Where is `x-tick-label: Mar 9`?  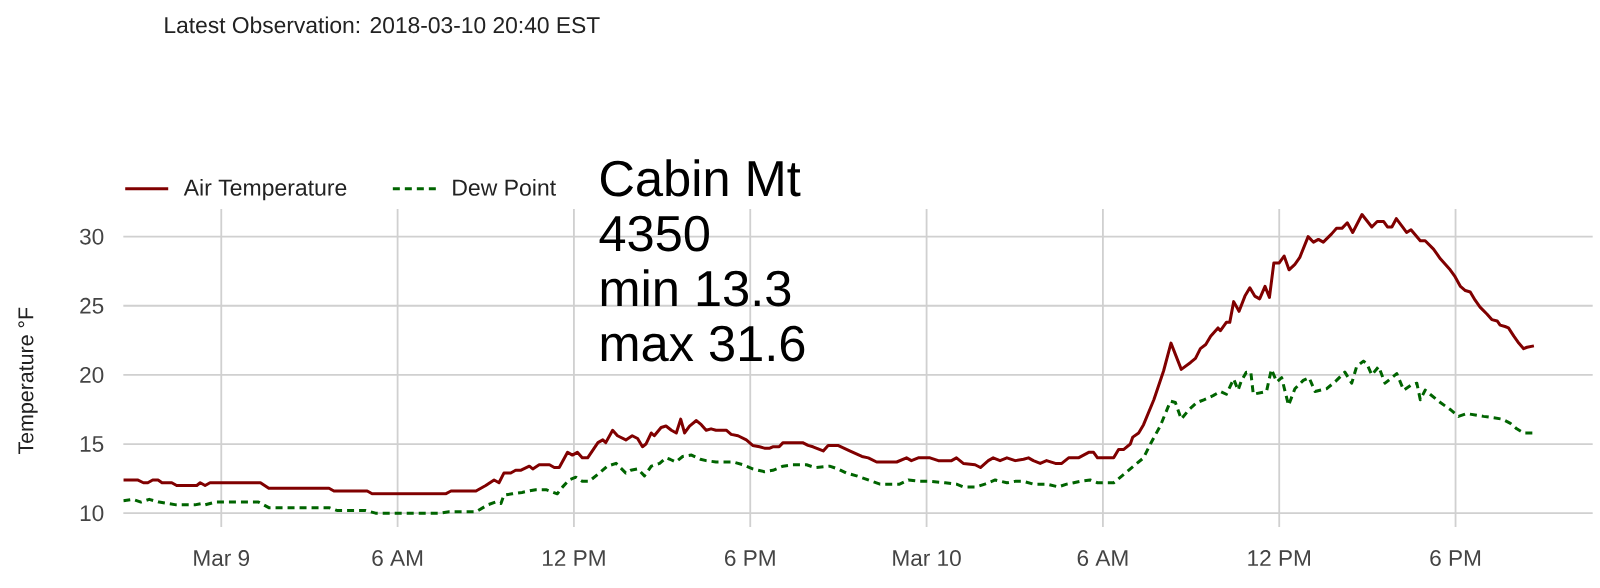 x-tick-label: Mar 9 is located at coordinates (222, 558).